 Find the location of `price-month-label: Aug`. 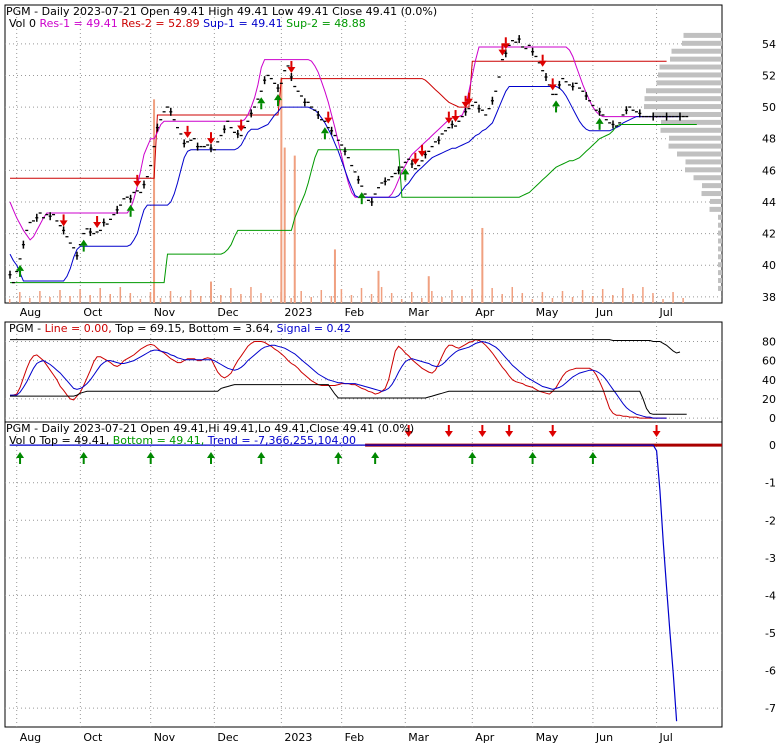

price-month-label: Aug is located at coordinates (30, 312).